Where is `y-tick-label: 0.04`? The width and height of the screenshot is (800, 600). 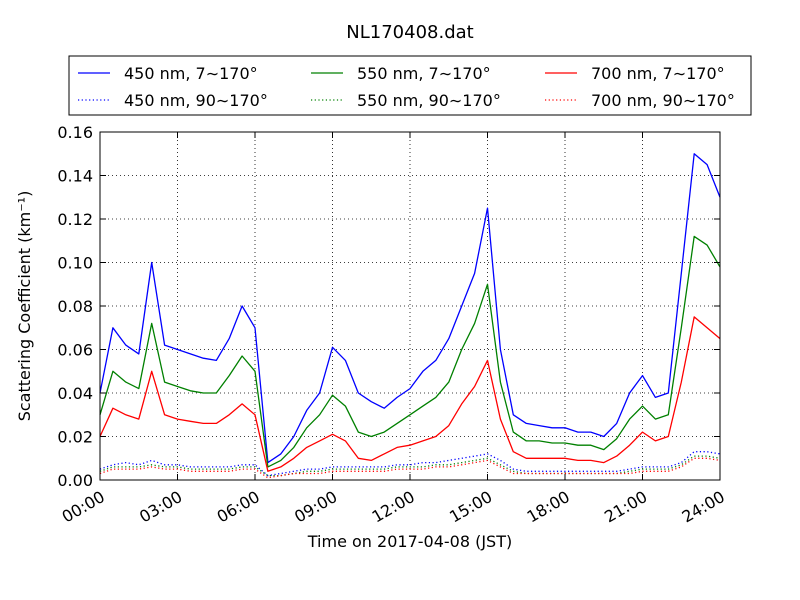 y-tick-label: 0.04 is located at coordinates (75, 393).